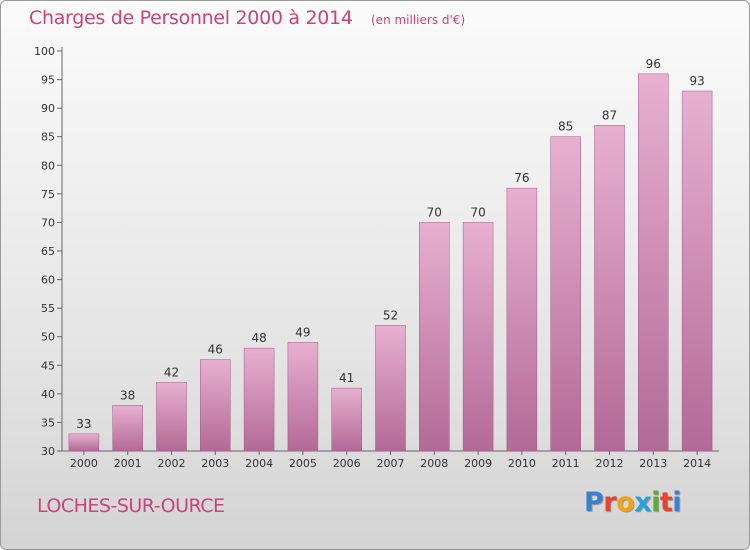  I want to click on x-tick-label: 2000, so click(84, 463).